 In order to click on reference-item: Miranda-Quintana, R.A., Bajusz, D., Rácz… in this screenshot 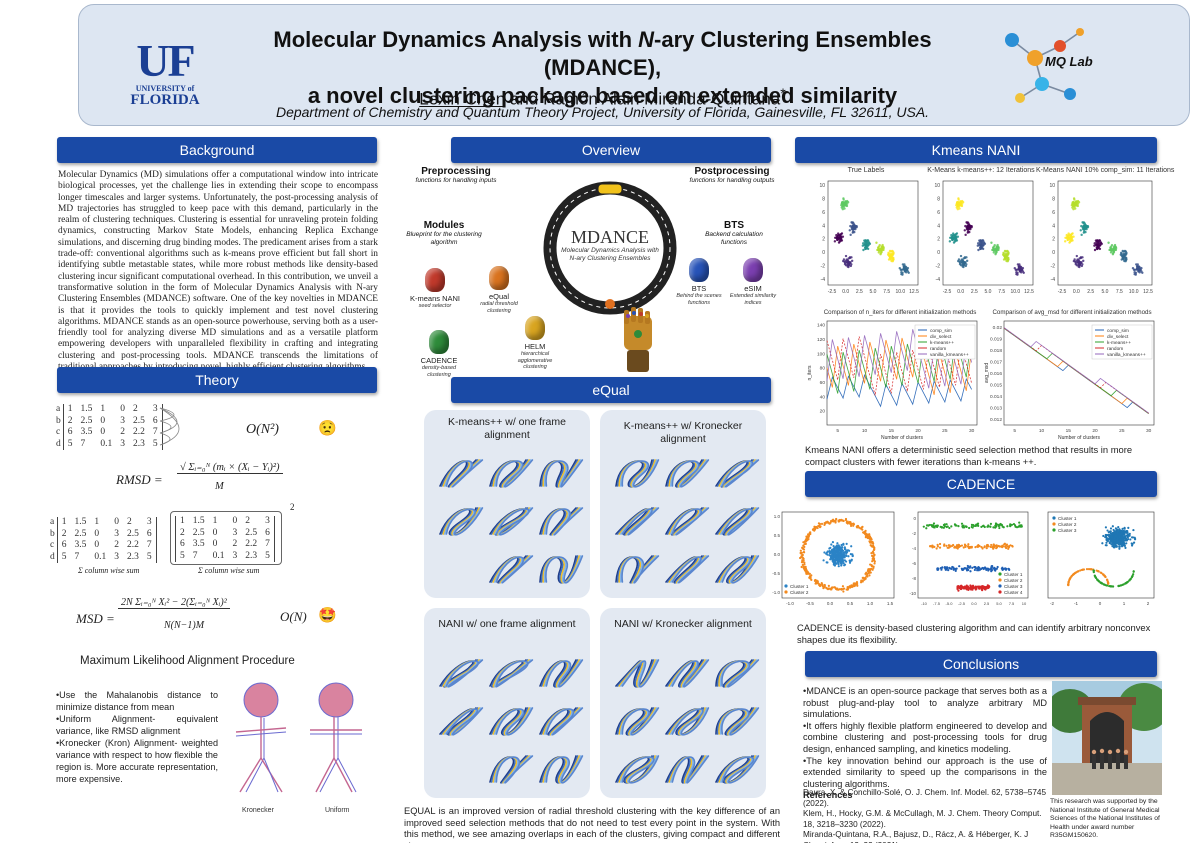, I will do `click(916, 836)`.